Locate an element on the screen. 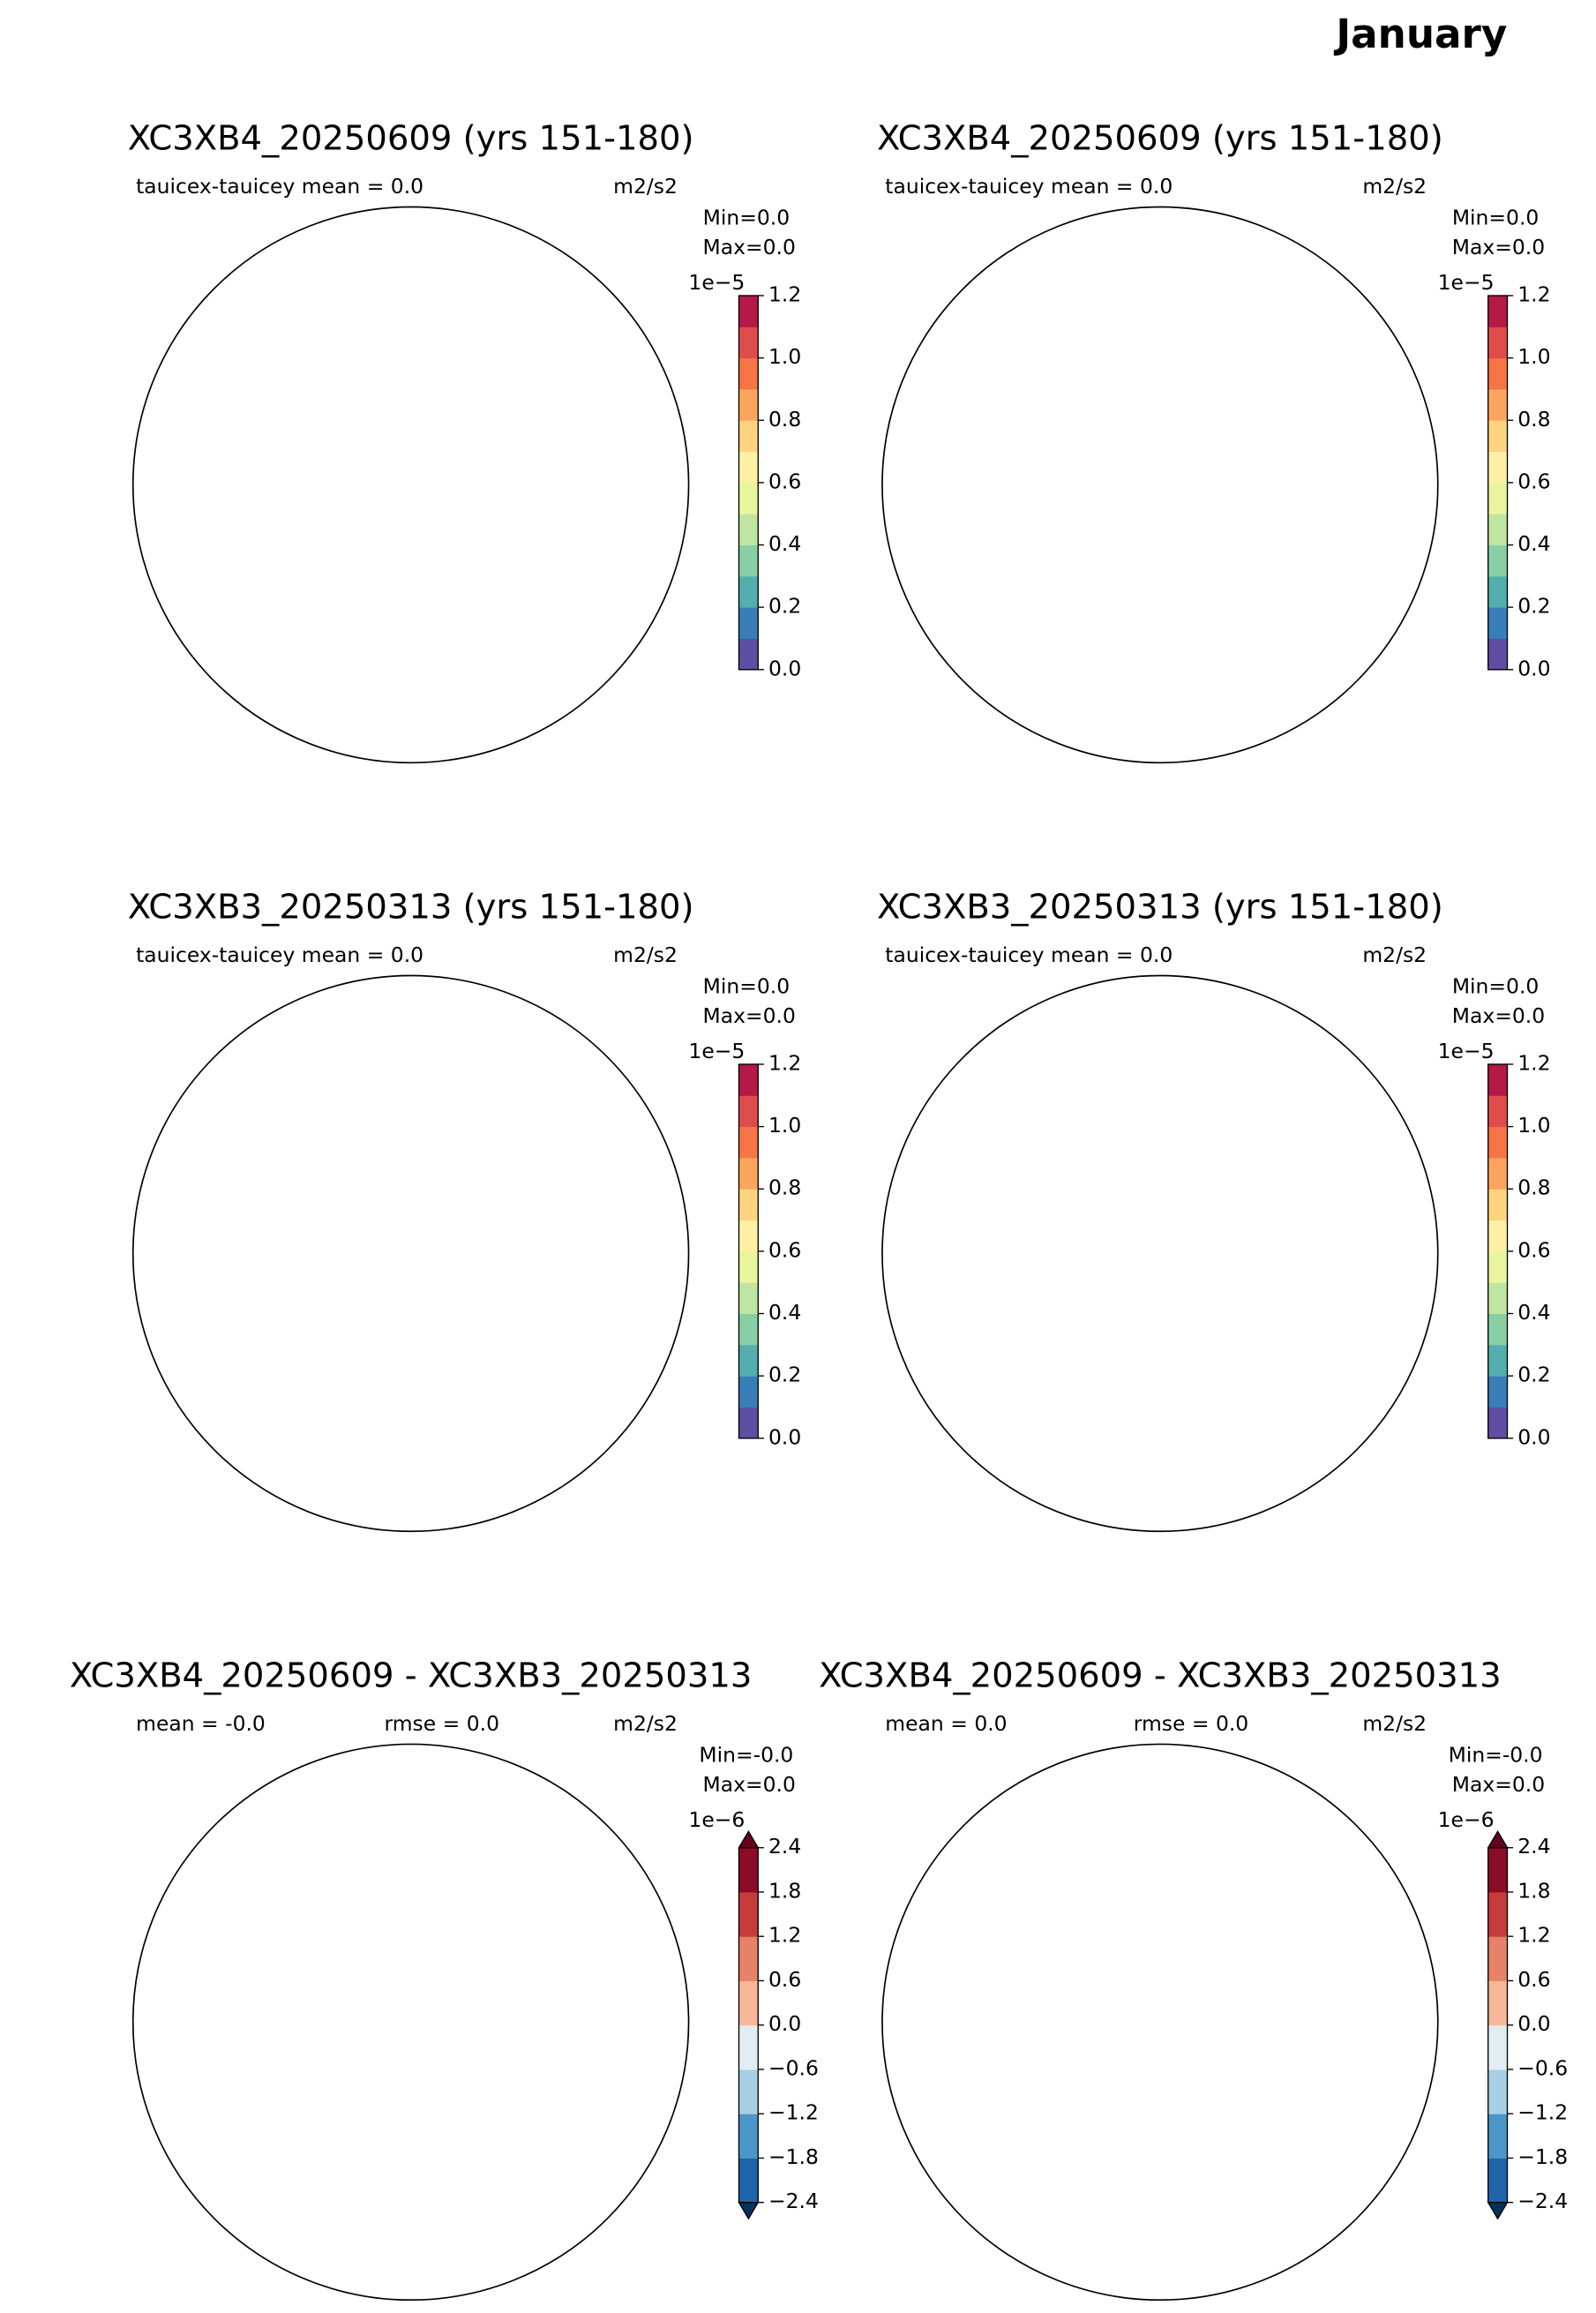  colorbar-tick-label: −1.2 is located at coordinates (1542, 2112).